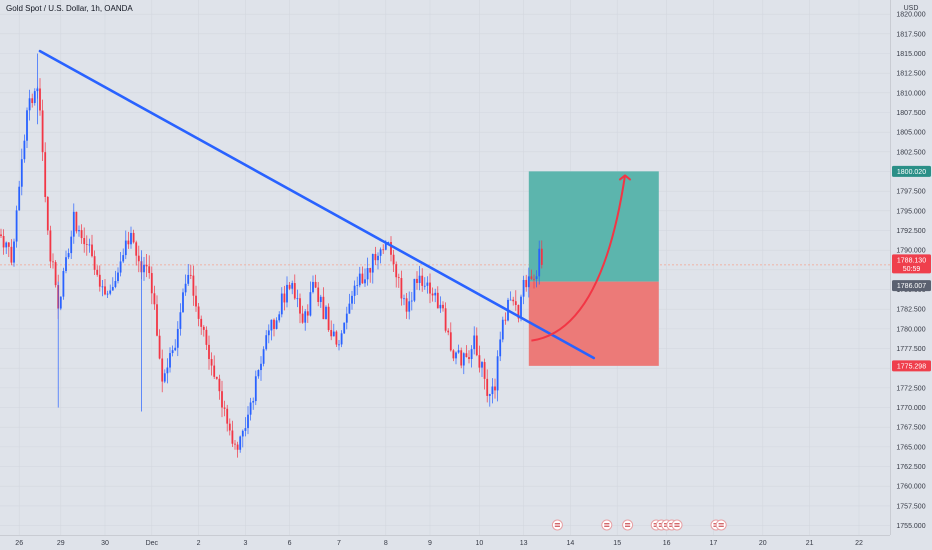  Describe the element at coordinates (911, 286) in the screenshot. I see `entry-price-text: 1786.007` at that location.